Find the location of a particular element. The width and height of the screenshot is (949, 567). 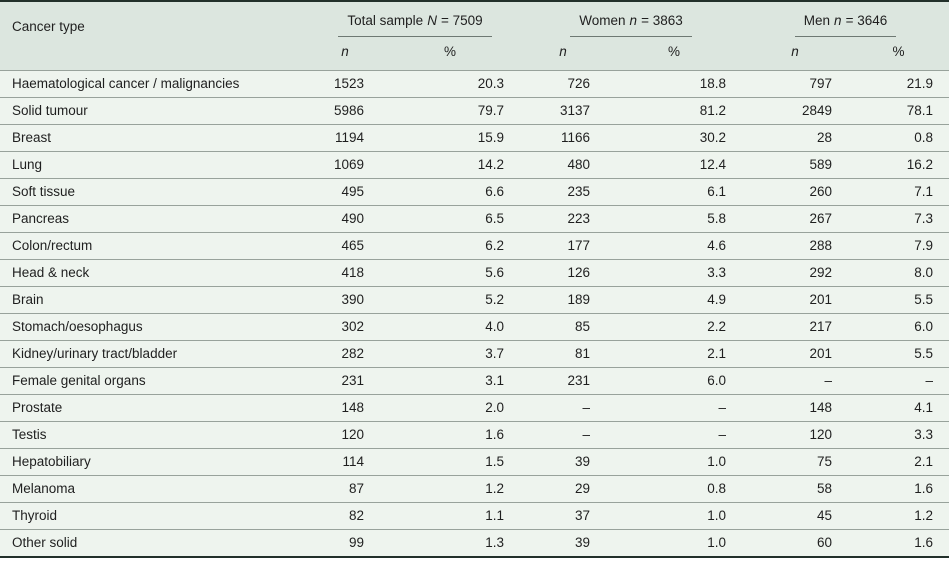

table-row: Other solid 99 1.3 39 1.0 60 1.6 is located at coordinates (474, 543).